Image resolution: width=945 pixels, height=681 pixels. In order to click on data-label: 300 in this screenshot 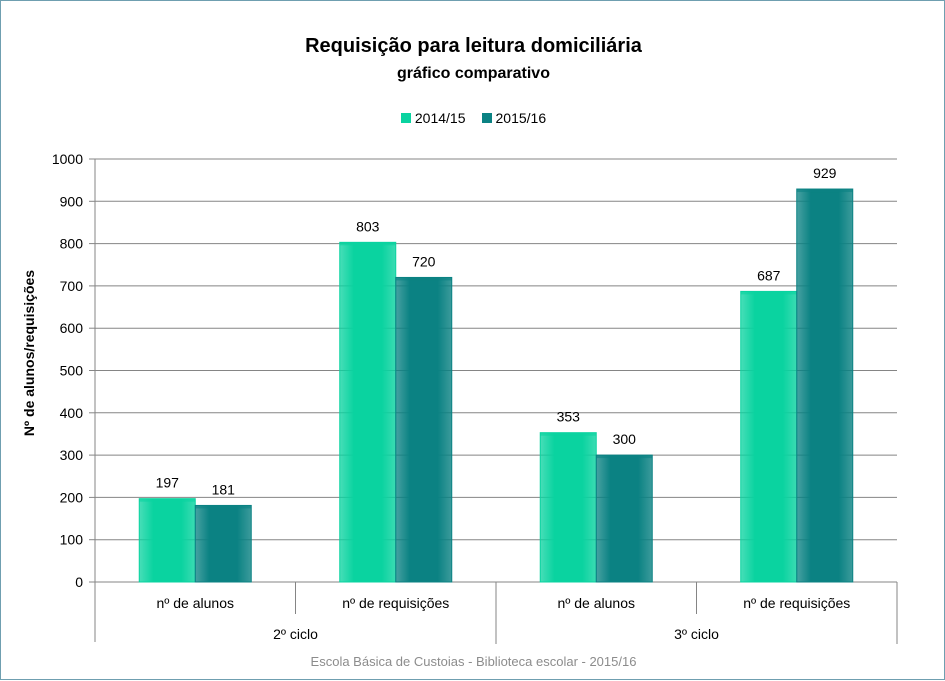, I will do `click(625, 439)`.